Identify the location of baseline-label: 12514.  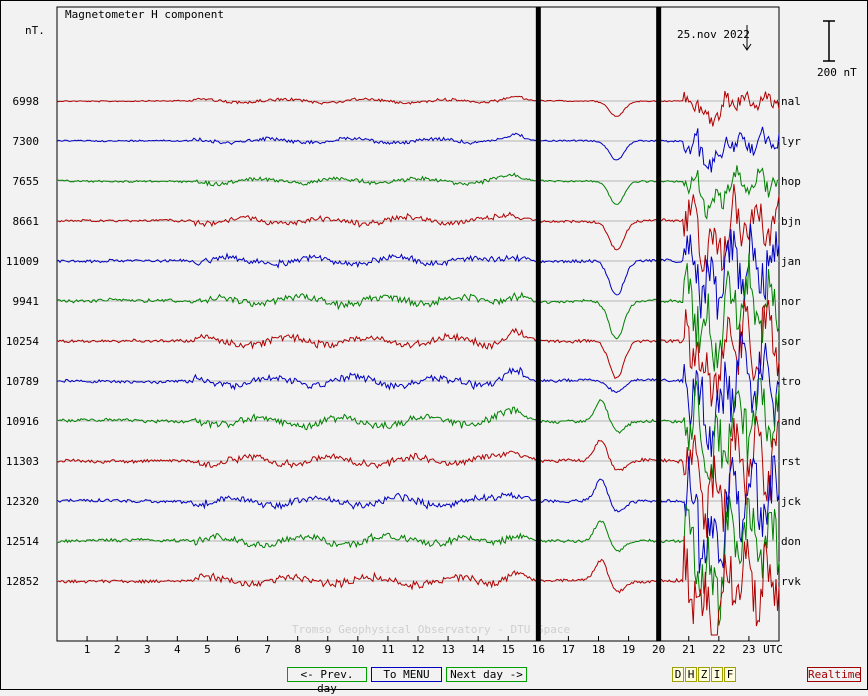
(22, 541).